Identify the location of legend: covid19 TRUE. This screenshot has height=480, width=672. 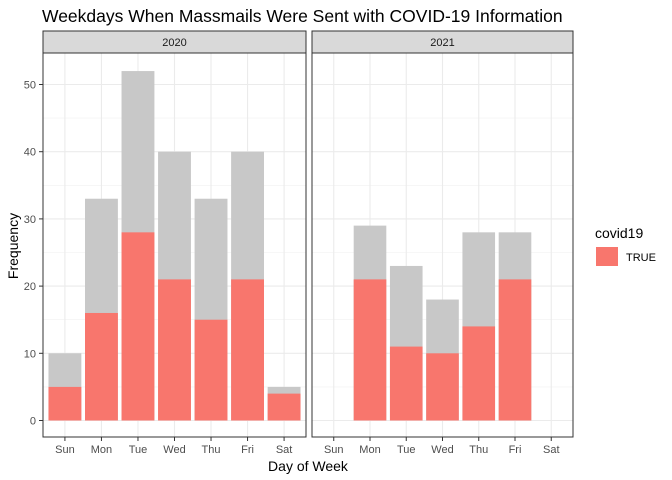
(625, 245).